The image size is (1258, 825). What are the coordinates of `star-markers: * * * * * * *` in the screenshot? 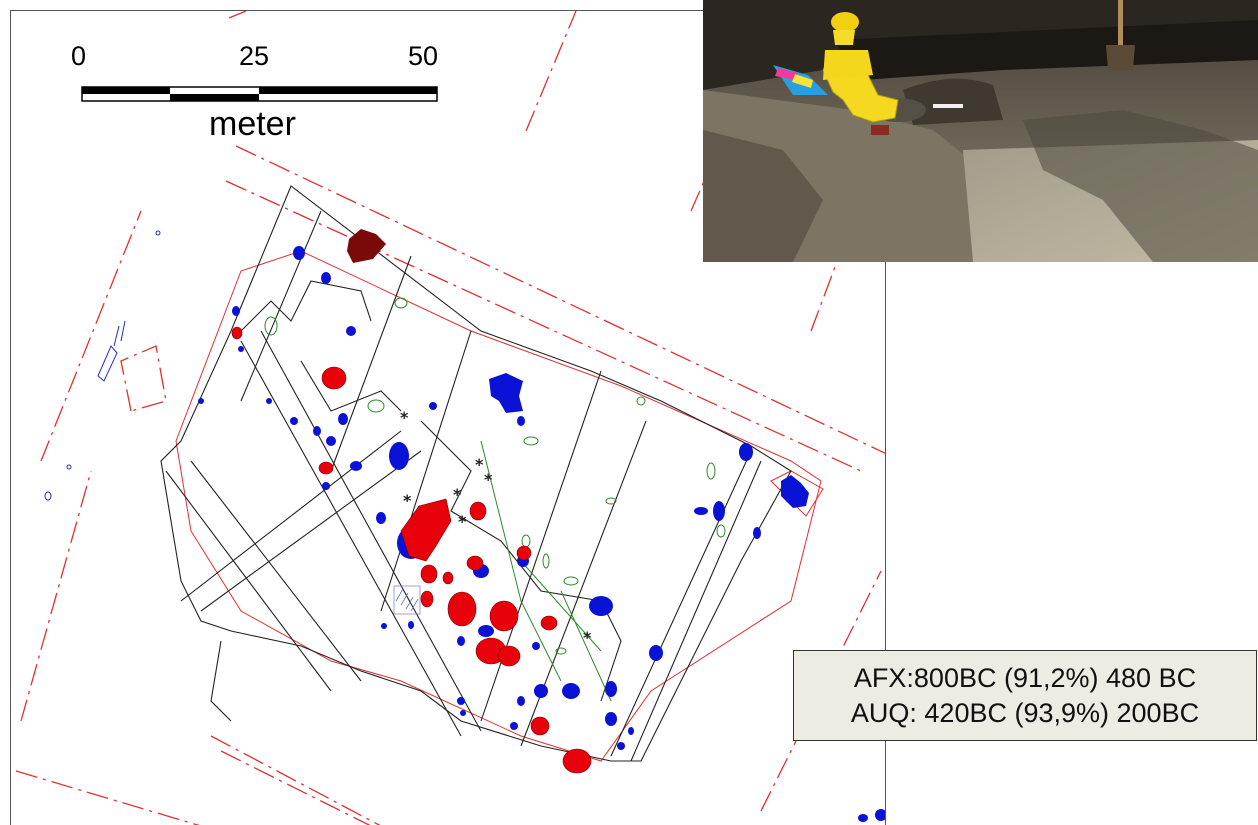 It's located at (496, 527).